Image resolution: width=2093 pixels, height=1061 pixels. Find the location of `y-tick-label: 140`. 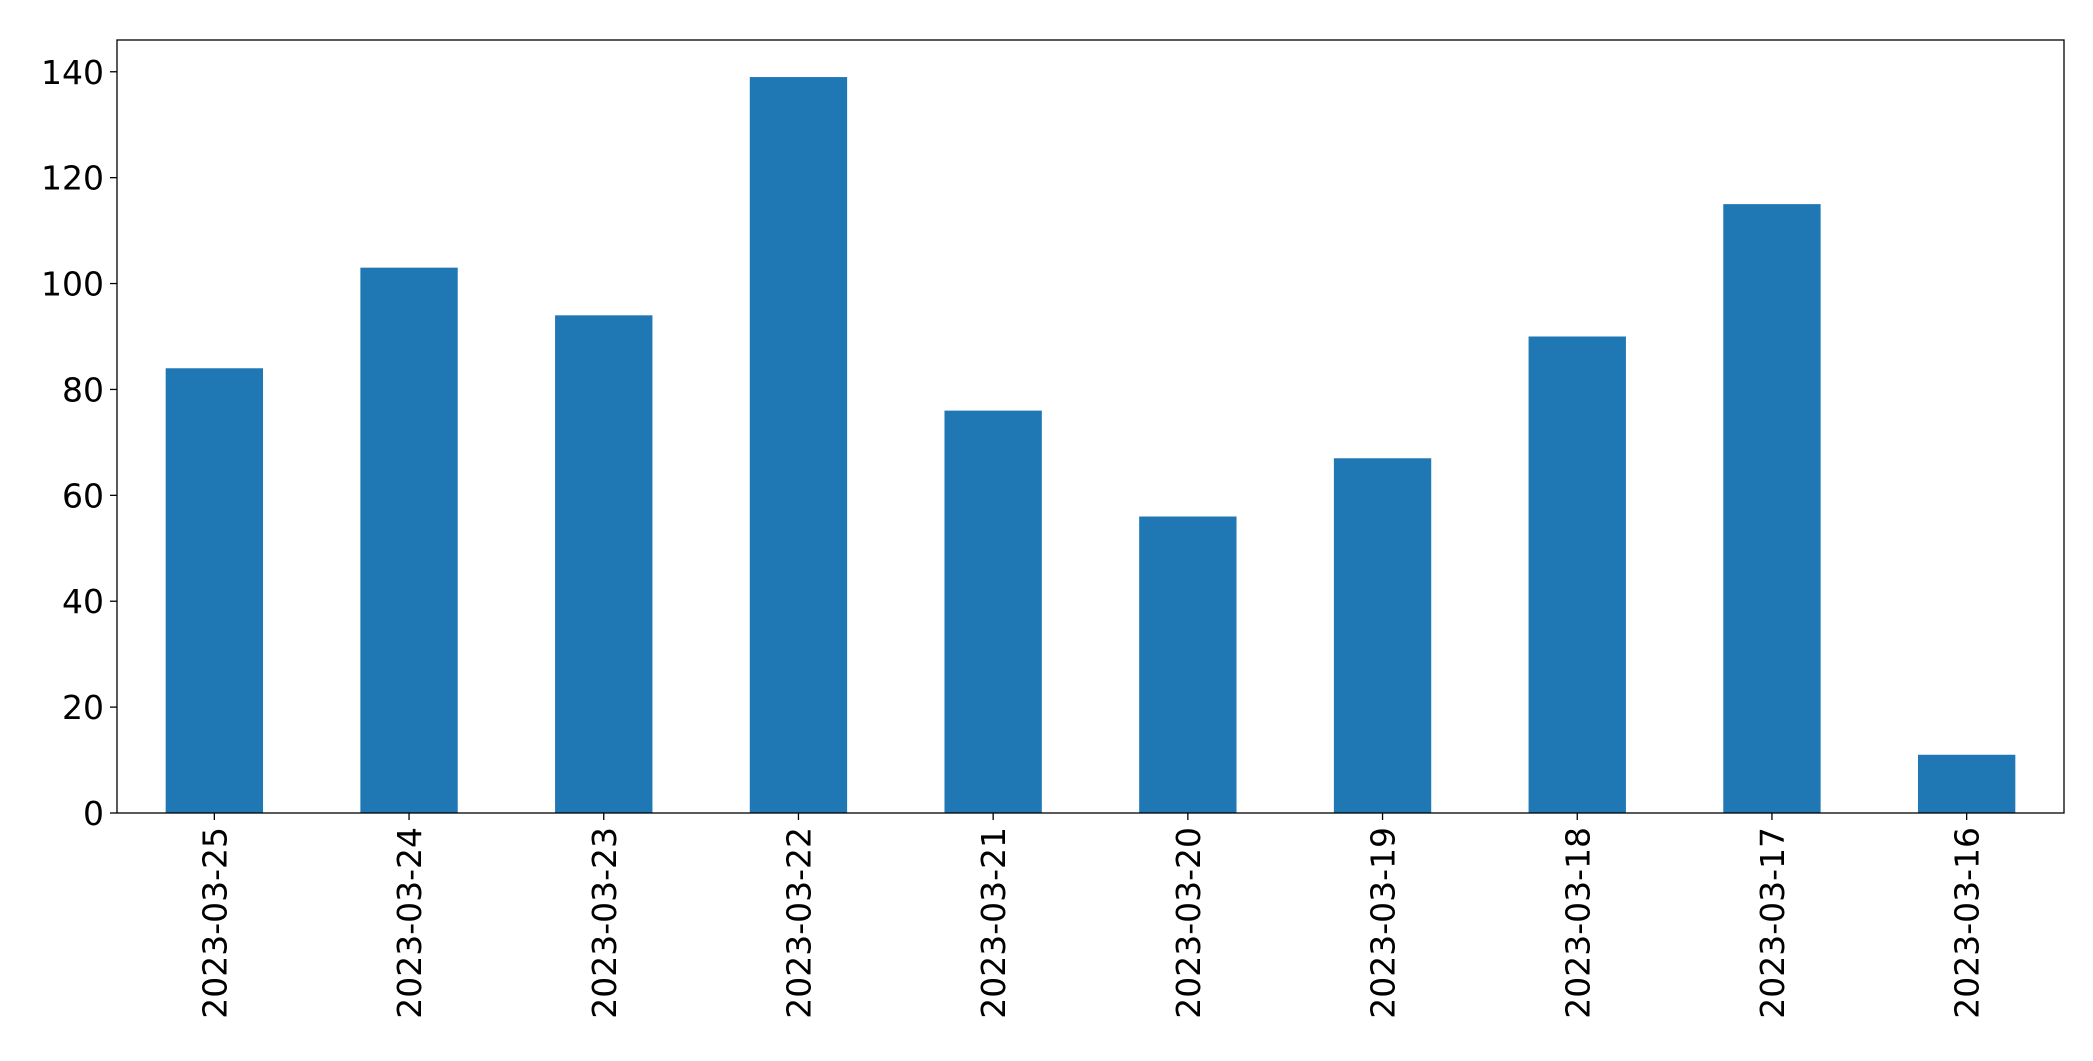

y-tick-label: 140 is located at coordinates (72, 72).